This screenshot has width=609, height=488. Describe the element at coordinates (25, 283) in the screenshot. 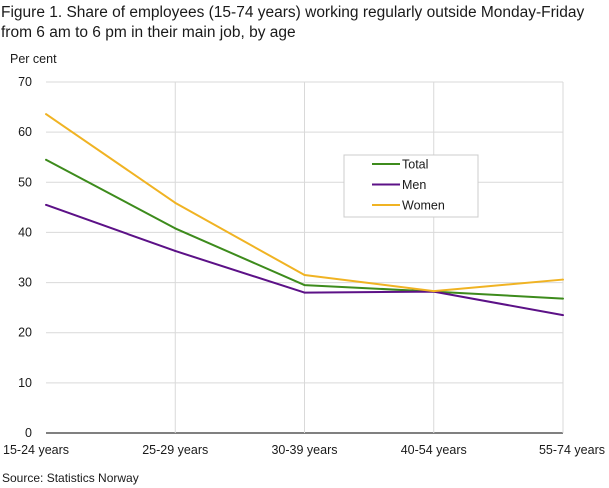

I see `y-tick-label: 30` at that location.